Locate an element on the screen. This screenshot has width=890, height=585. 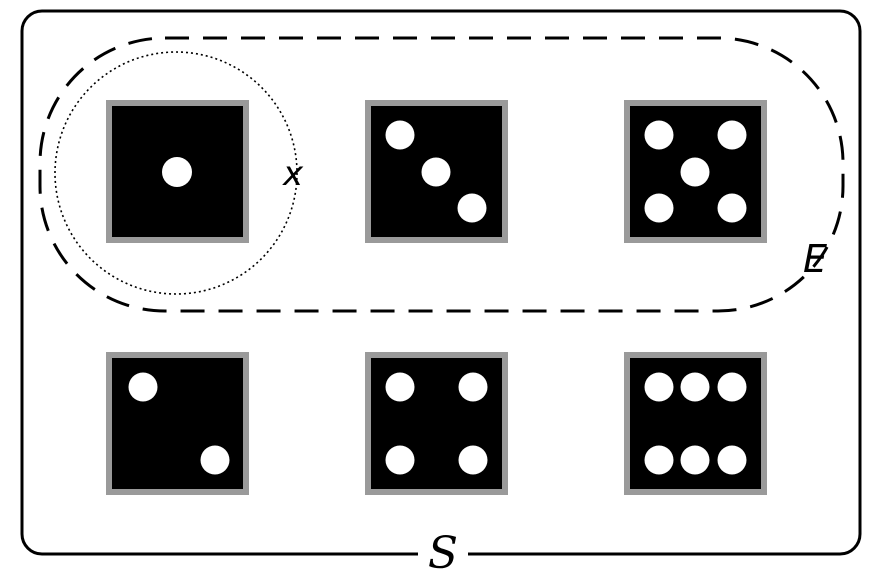
outcome-label: x is located at coordinates (293, 174).